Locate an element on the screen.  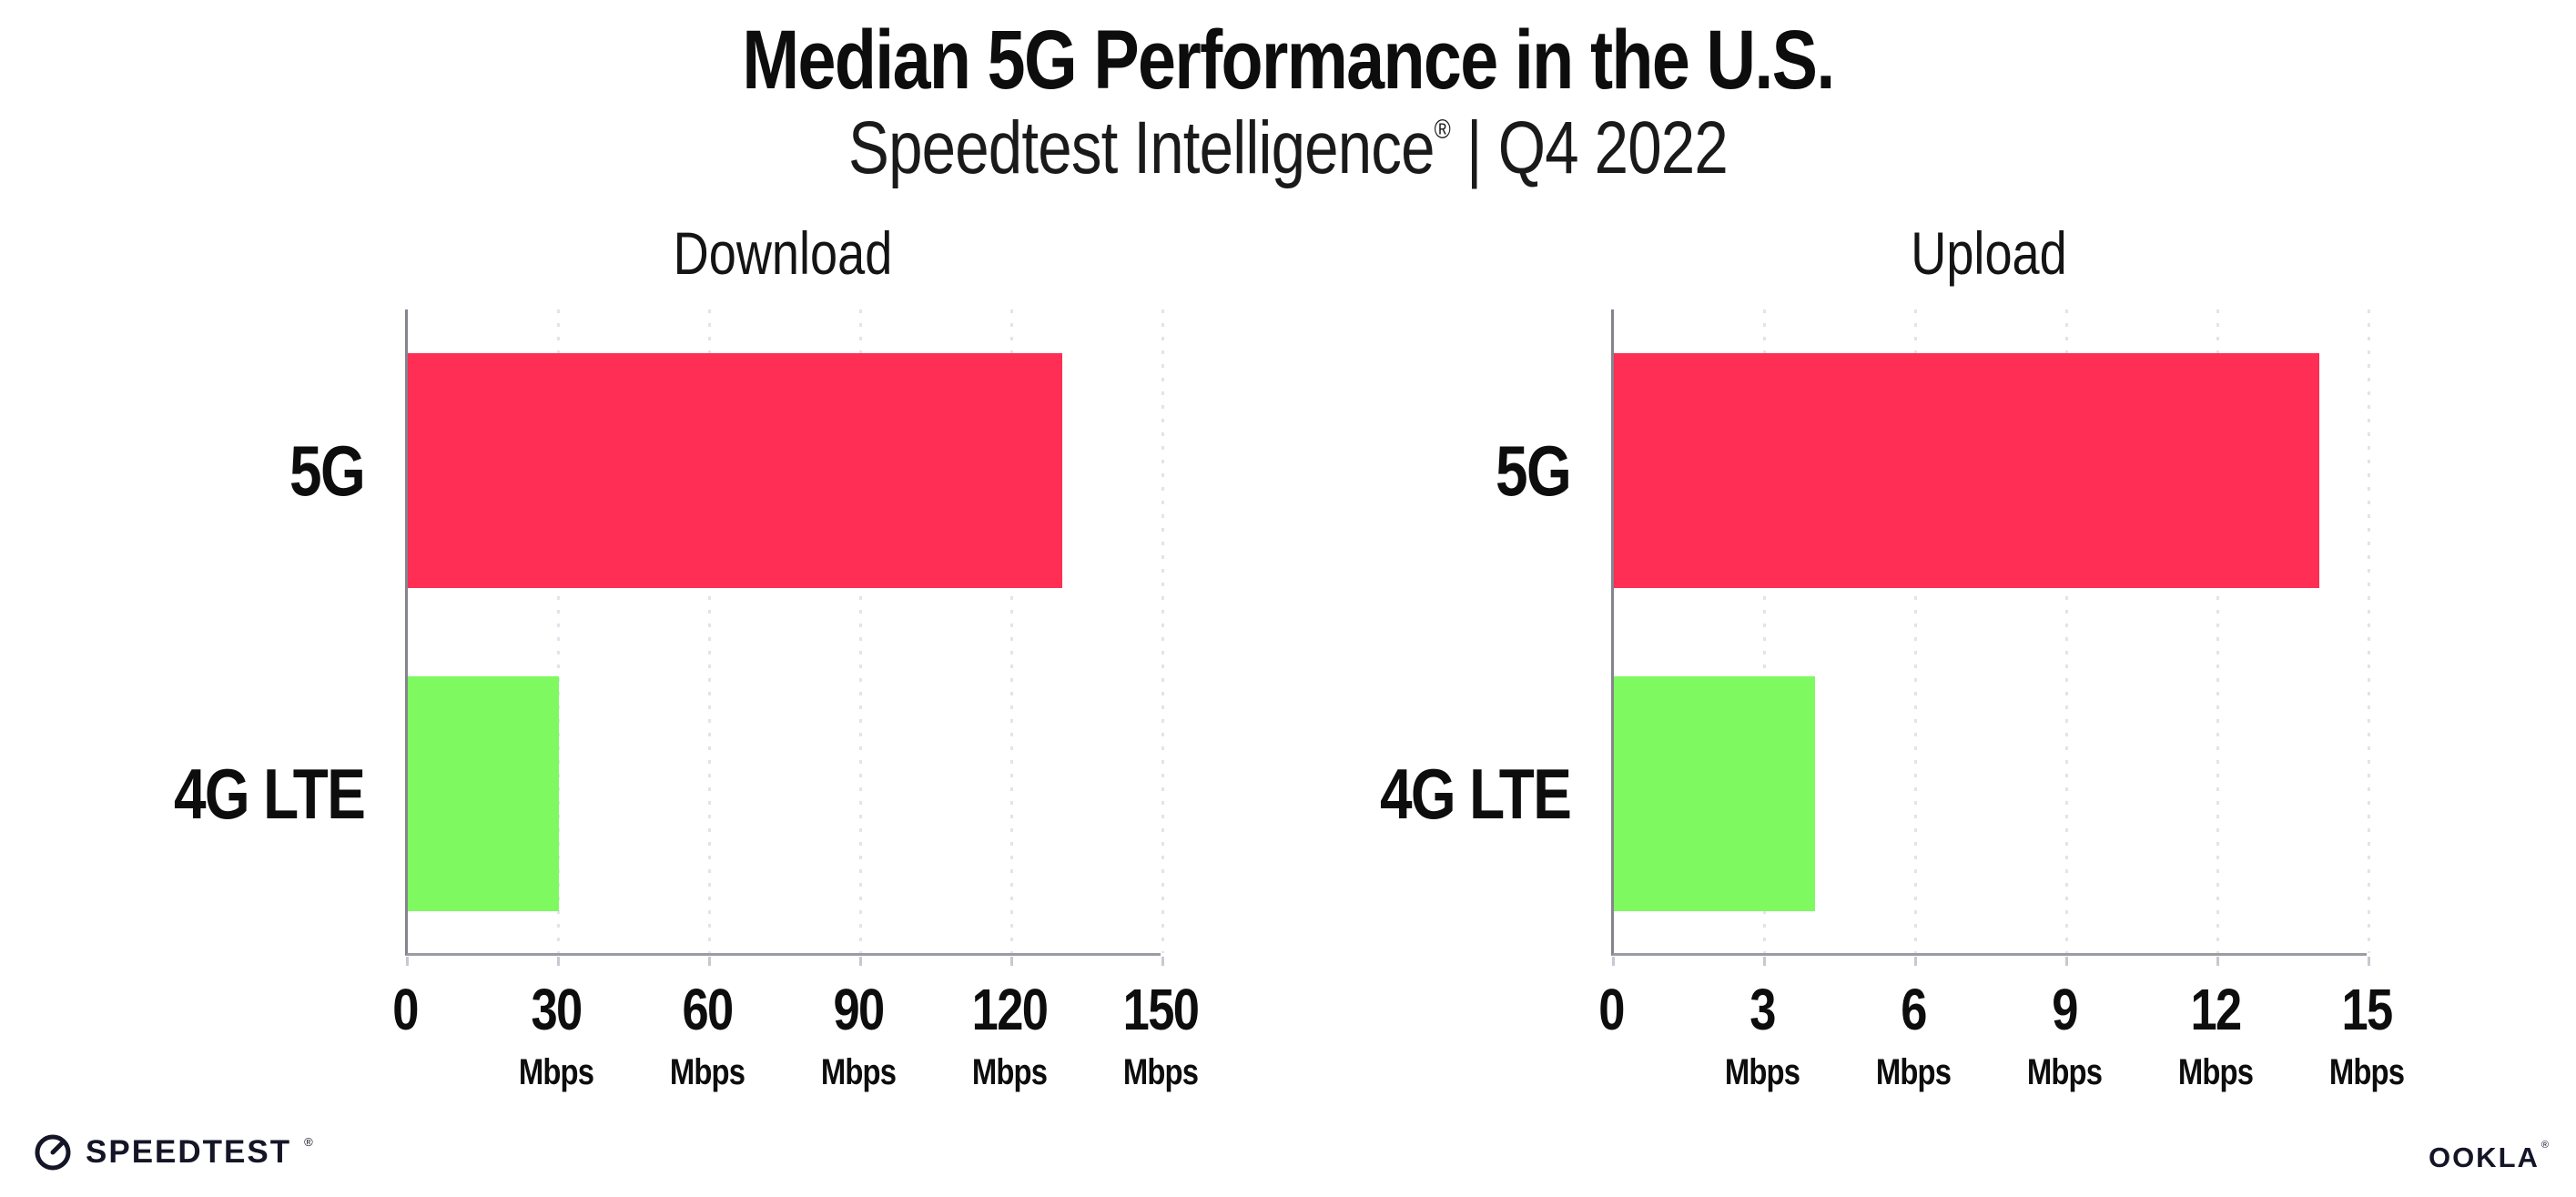
x-tick-value: 90 is located at coordinates (859, 1010).